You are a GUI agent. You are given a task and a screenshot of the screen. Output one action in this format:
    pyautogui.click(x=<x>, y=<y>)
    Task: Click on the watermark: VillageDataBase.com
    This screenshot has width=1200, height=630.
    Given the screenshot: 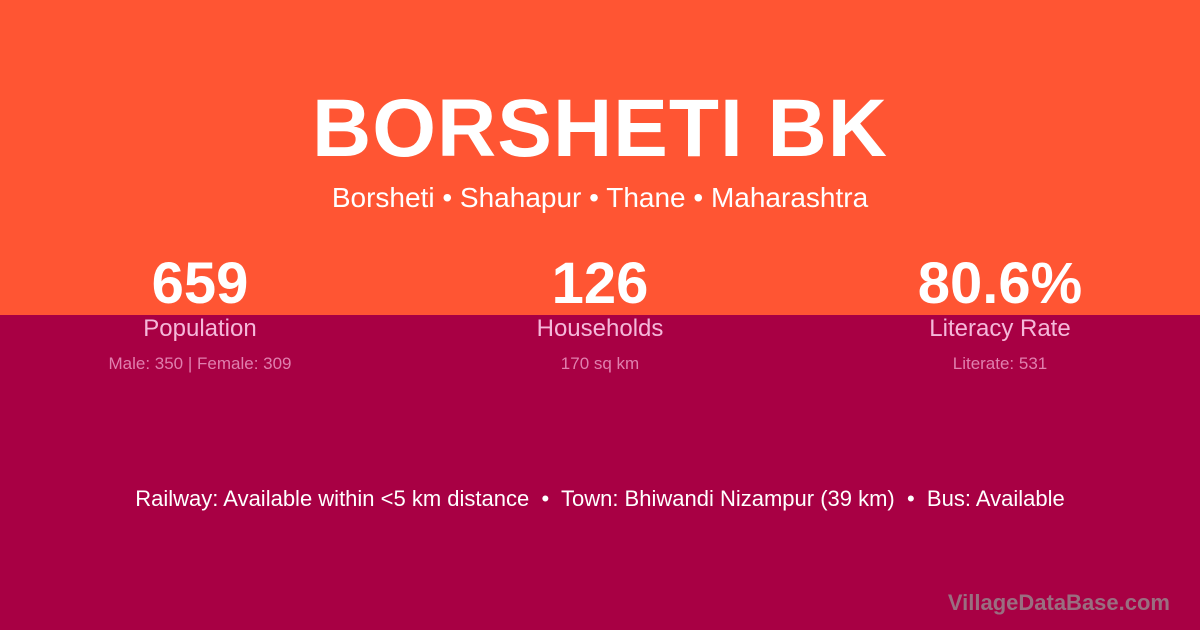 What is the action you would take?
    pyautogui.click(x=1058, y=602)
    